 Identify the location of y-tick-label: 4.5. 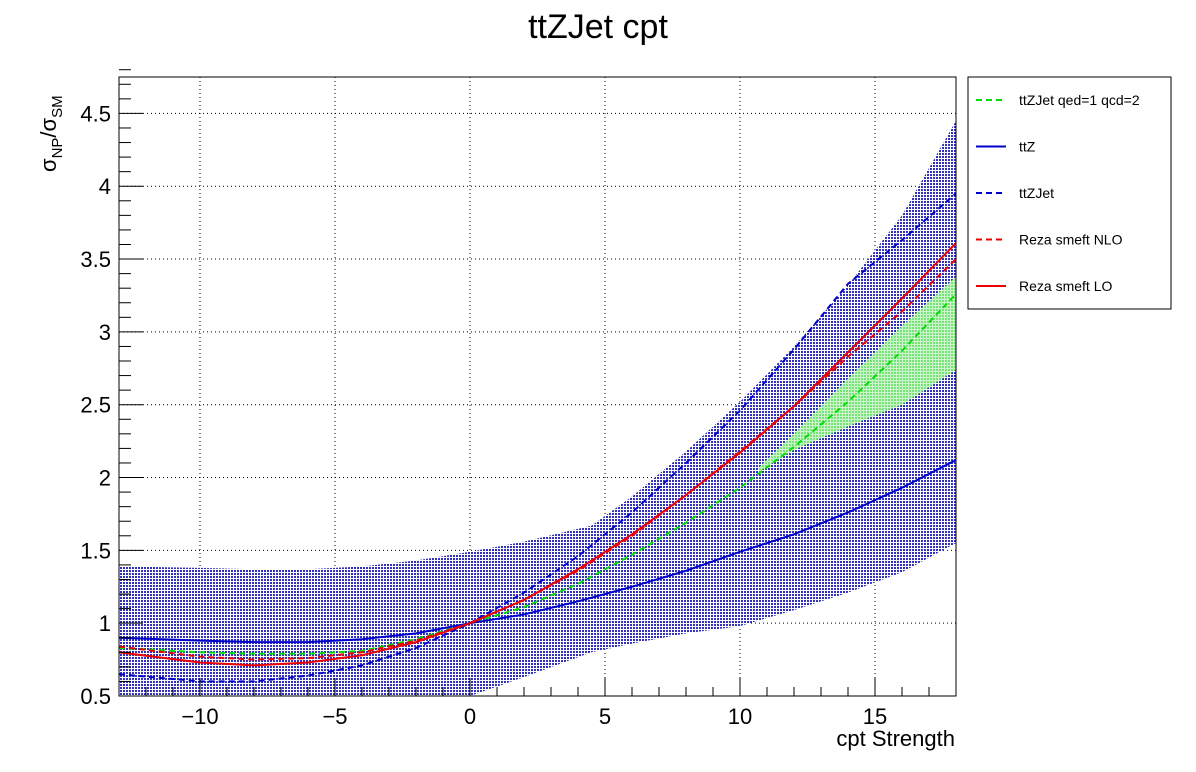
(95, 113).